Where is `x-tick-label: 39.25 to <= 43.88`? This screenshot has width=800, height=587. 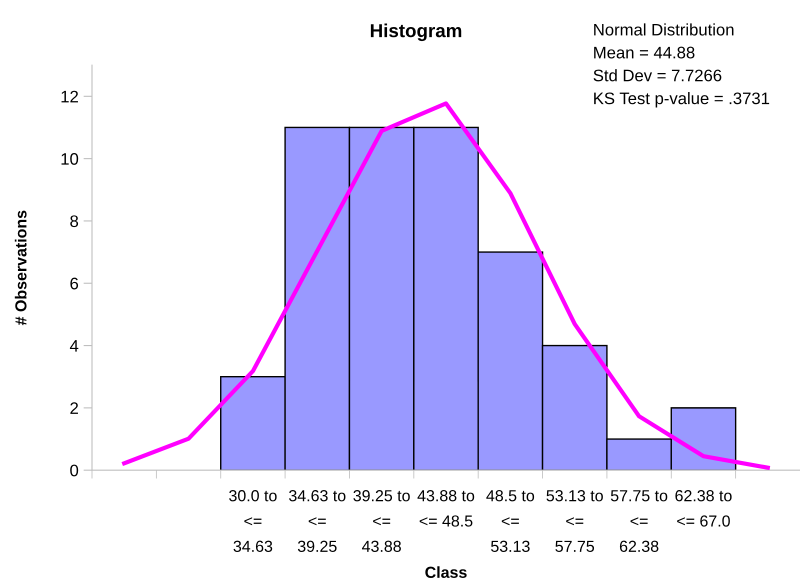
x-tick-label: 39.25 to <= 43.88 is located at coordinates (381, 521).